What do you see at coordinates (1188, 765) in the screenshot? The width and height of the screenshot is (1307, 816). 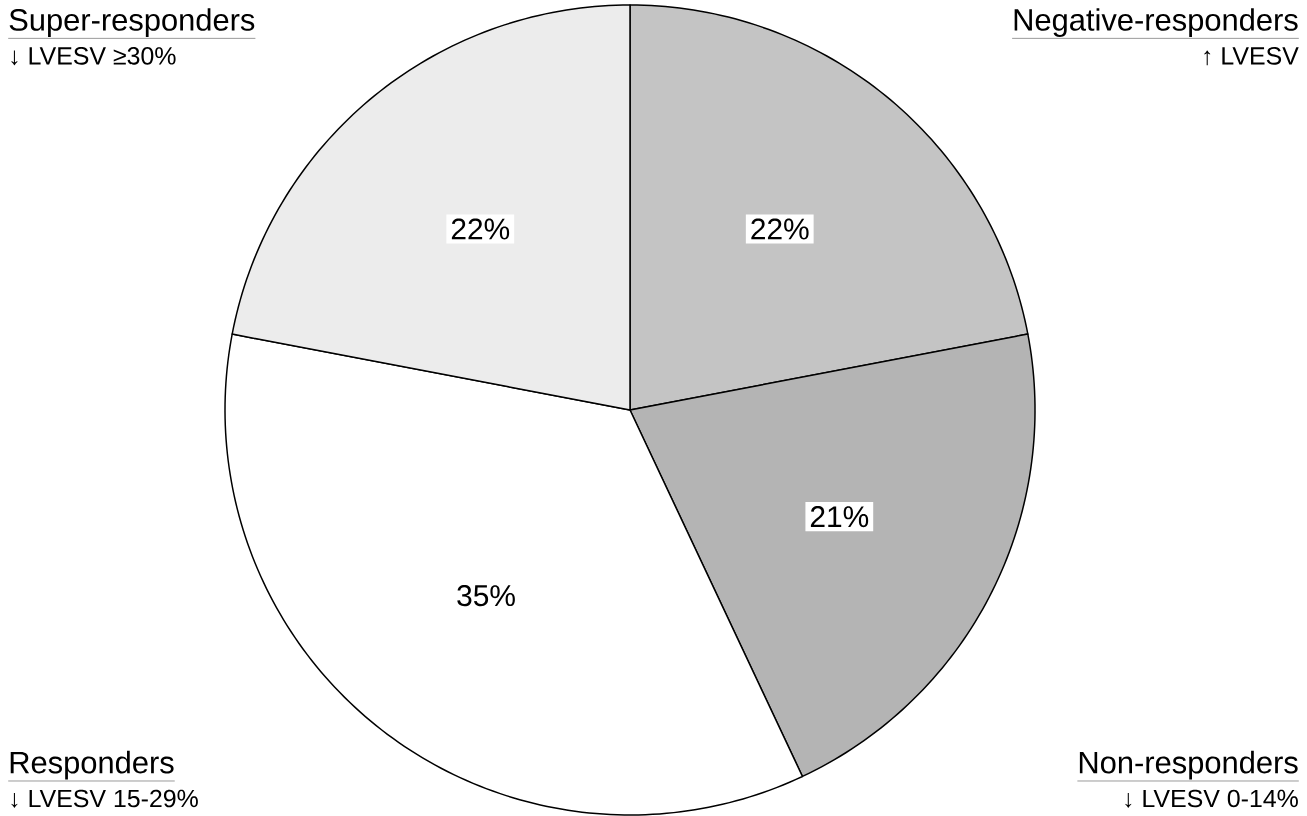 I see `slice-label: Non-responders` at bounding box center [1188, 765].